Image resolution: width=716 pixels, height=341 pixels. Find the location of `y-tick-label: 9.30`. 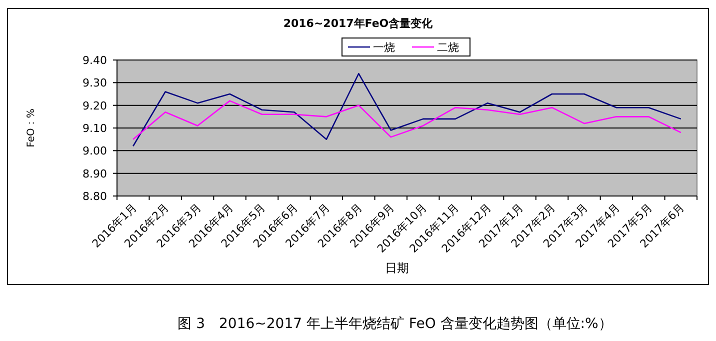

y-tick-label: 9.30 is located at coordinates (94, 83).